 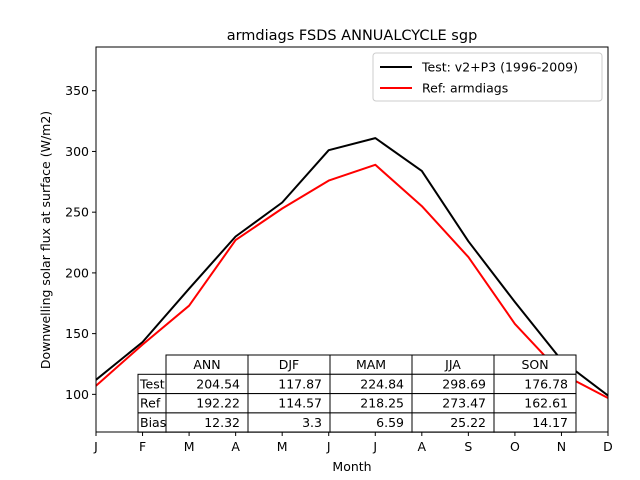 What do you see at coordinates (142, 446) in the screenshot?
I see `x-tick-label: F` at bounding box center [142, 446].